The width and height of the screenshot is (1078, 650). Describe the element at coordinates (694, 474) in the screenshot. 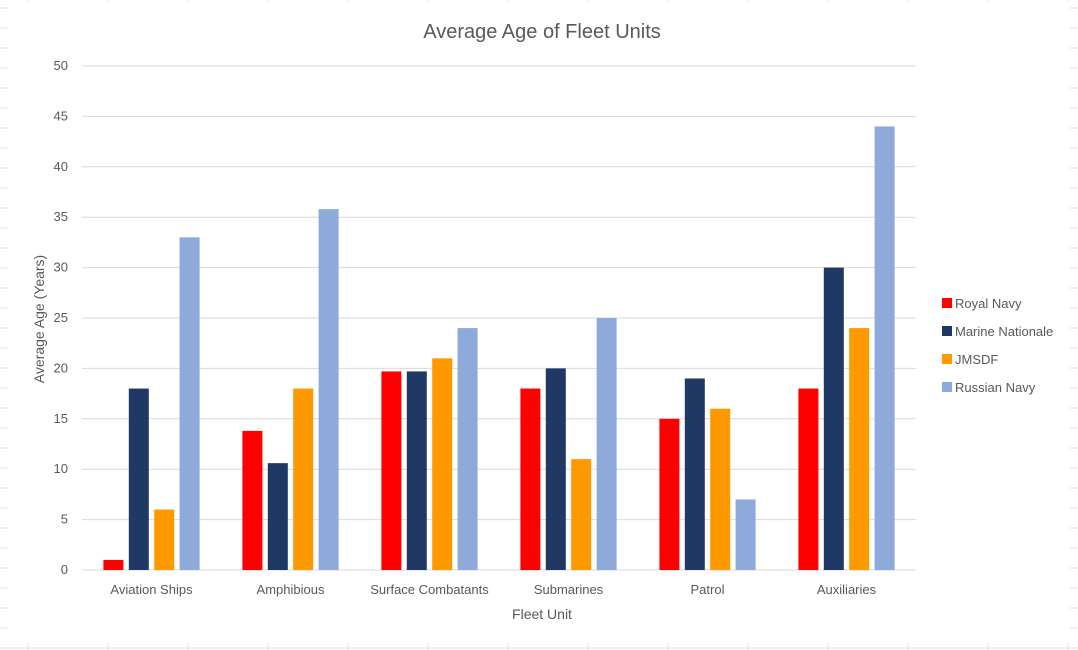

I see `bar-marine-nationale-patrol` at that location.